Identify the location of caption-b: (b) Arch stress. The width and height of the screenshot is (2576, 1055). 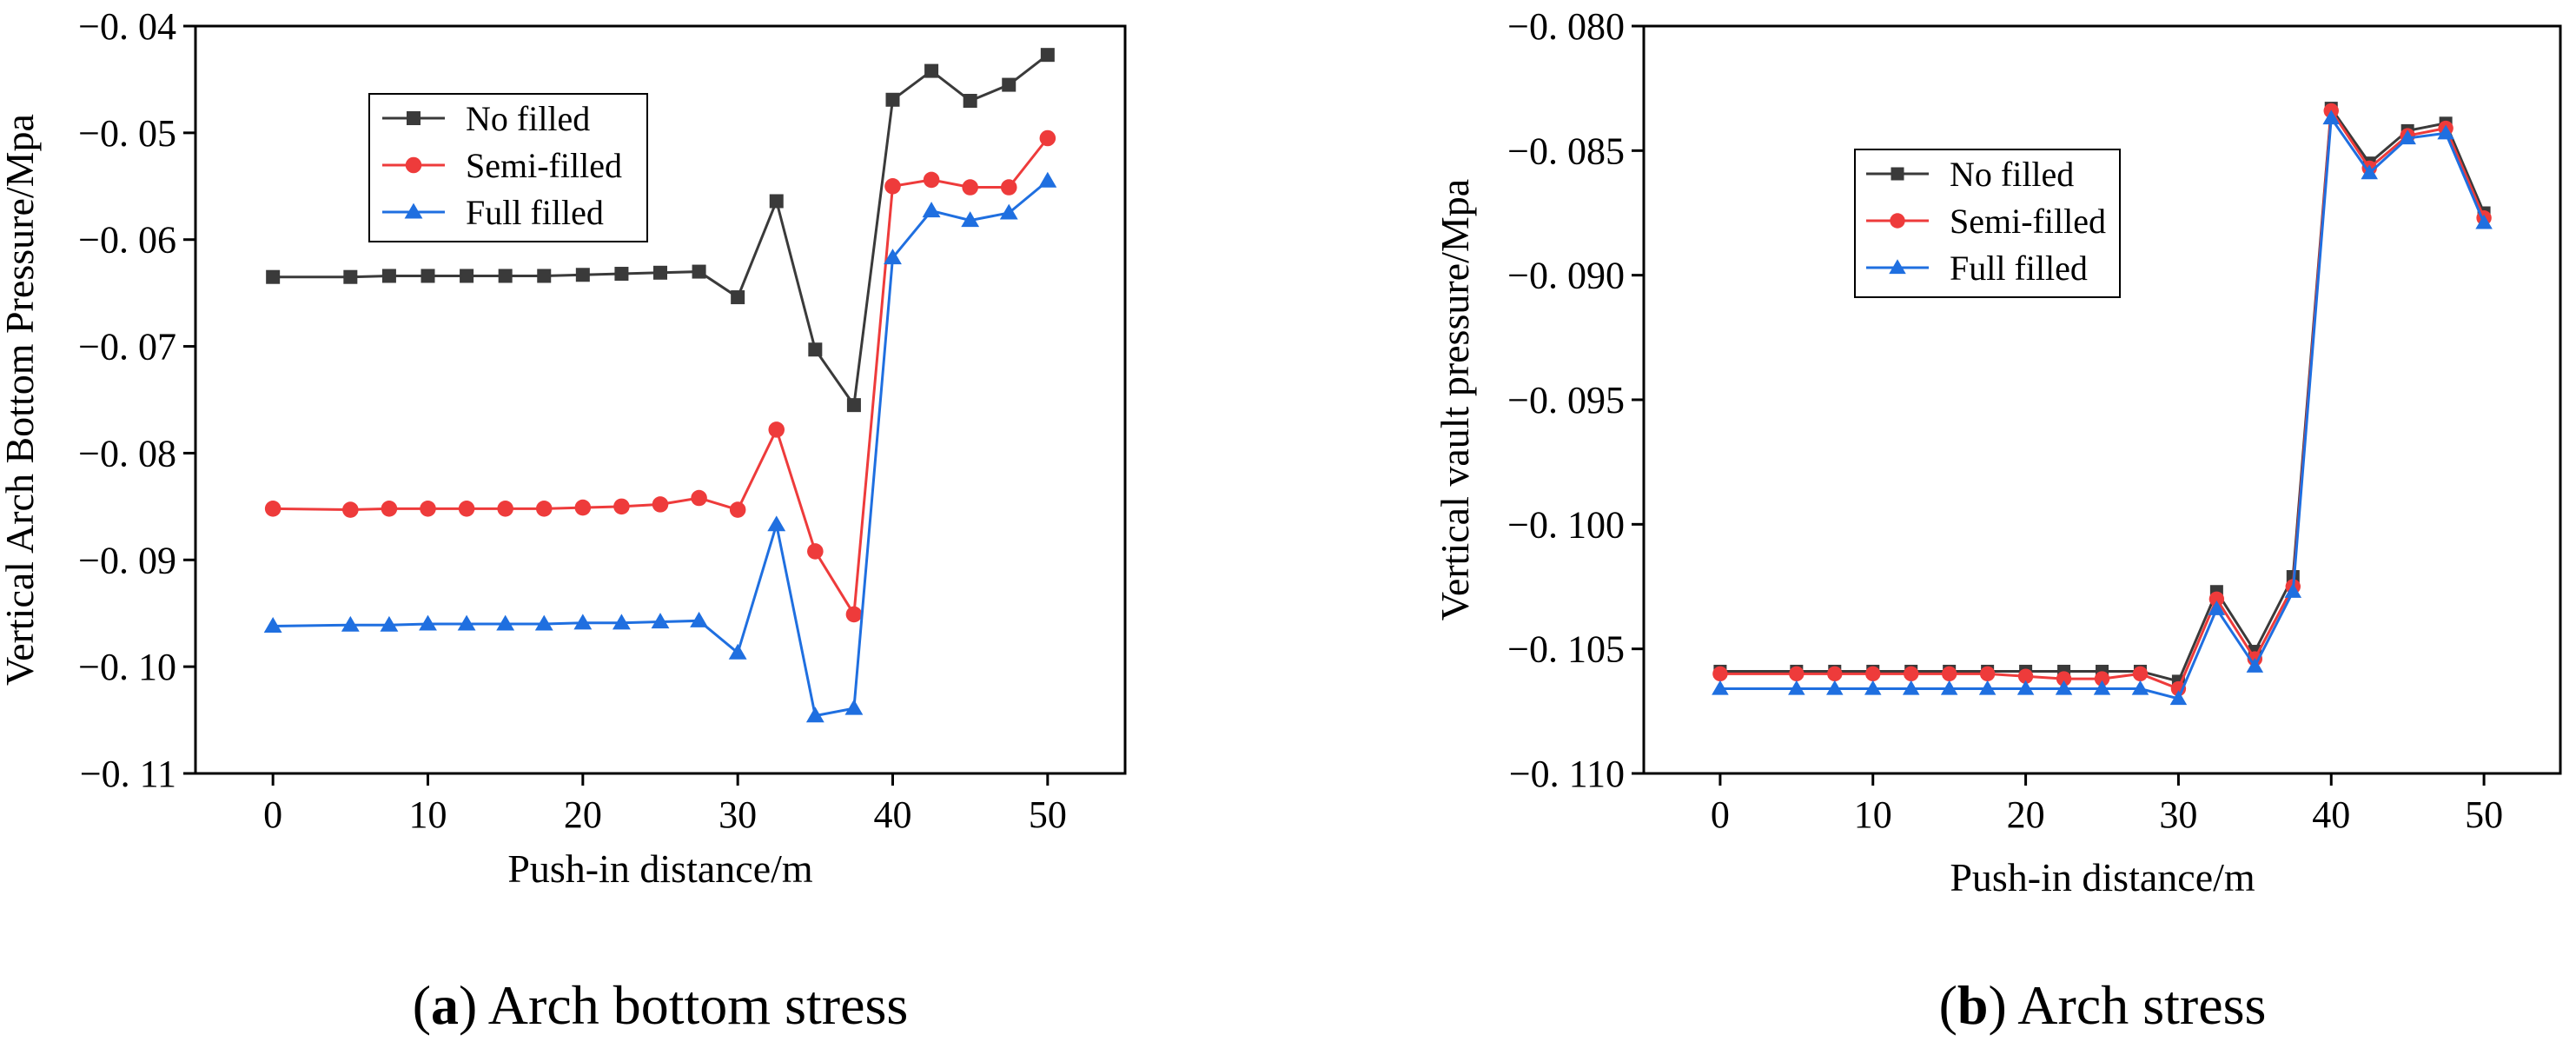
(2103, 1005).